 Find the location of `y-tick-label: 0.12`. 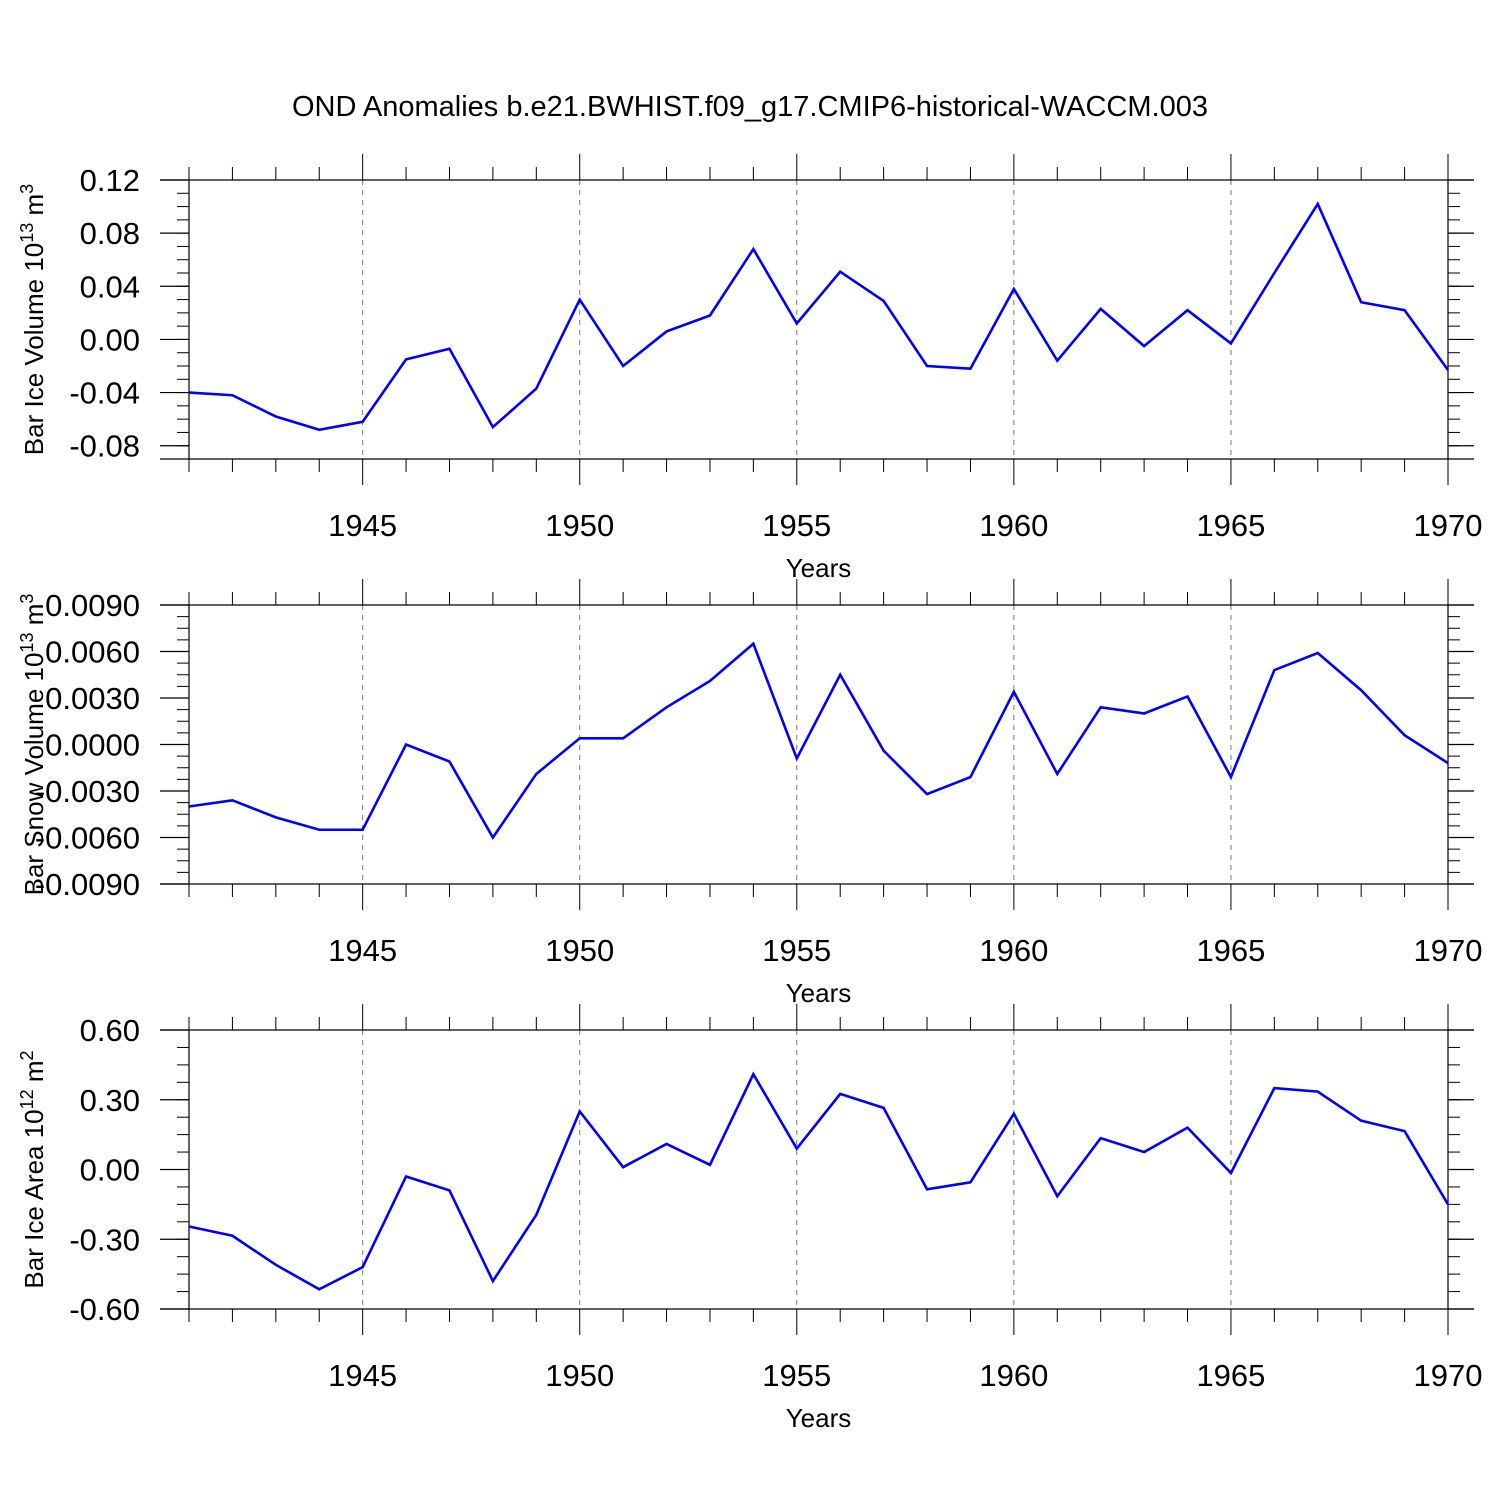

y-tick-label: 0.12 is located at coordinates (110, 180).